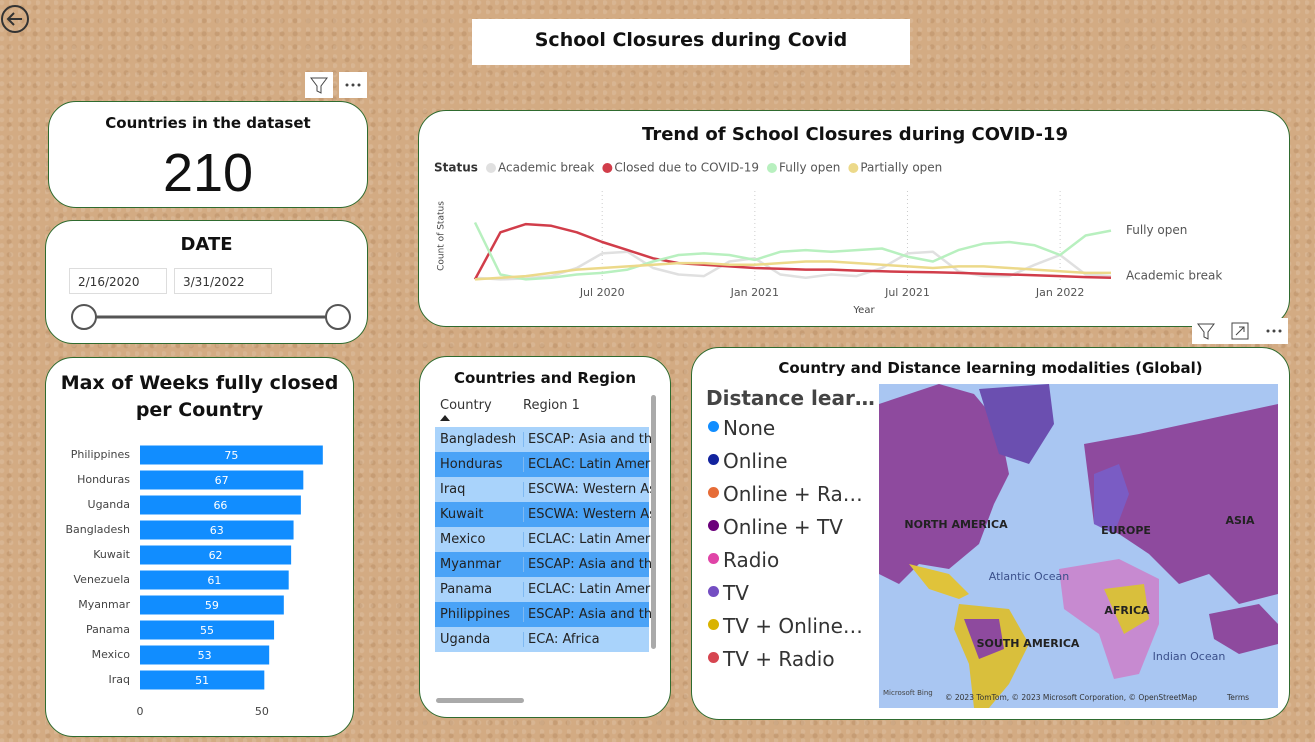 Image resolution: width=1315 pixels, height=742 pixels. What do you see at coordinates (223, 281) in the screenshot?
I see `date-end: 3/31/2022` at bounding box center [223, 281].